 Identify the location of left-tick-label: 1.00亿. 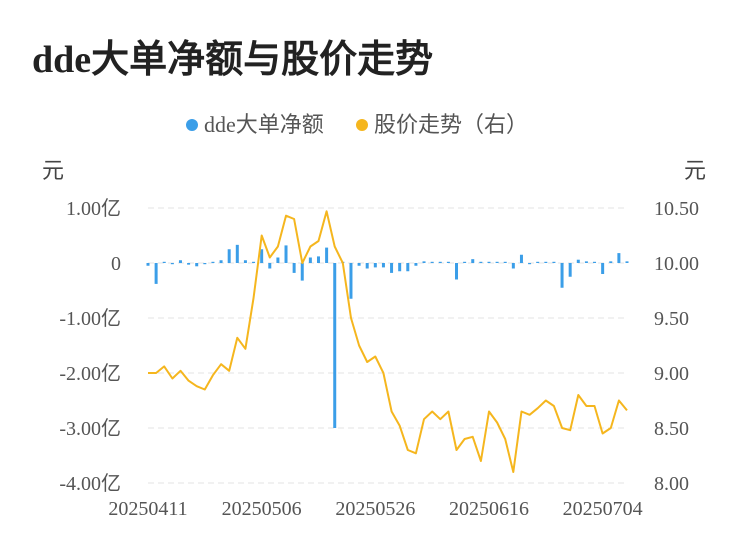
(93, 208).